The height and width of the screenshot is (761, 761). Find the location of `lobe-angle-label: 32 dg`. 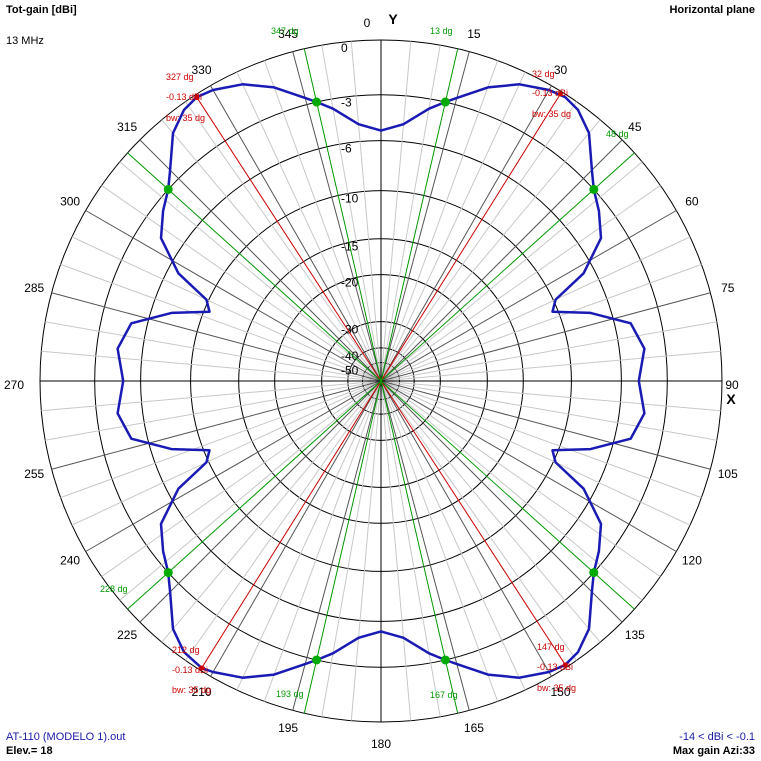

lobe-angle-label: 32 dg is located at coordinates (543, 74).